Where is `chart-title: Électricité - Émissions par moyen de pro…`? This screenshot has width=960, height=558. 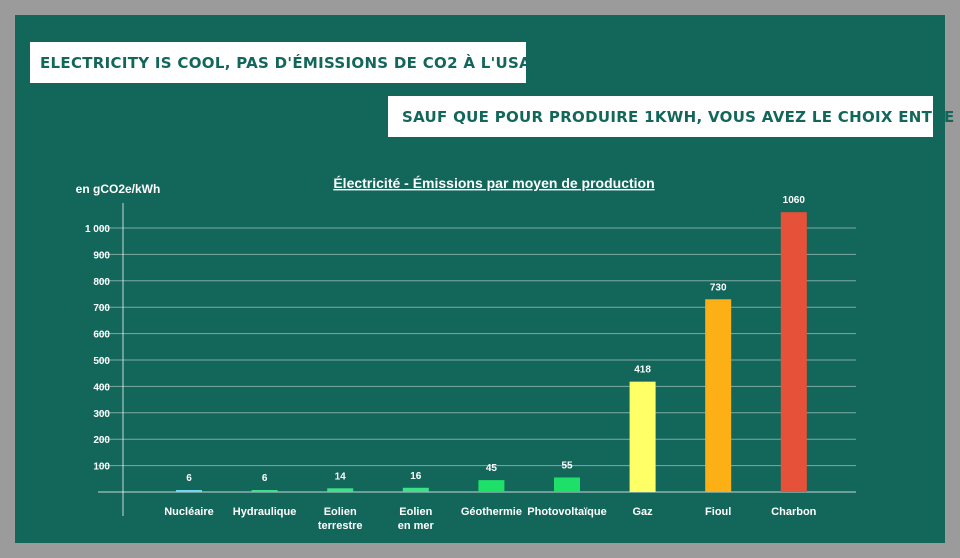 chart-title: Électricité - Émissions par moyen de pro… is located at coordinates (493, 183).